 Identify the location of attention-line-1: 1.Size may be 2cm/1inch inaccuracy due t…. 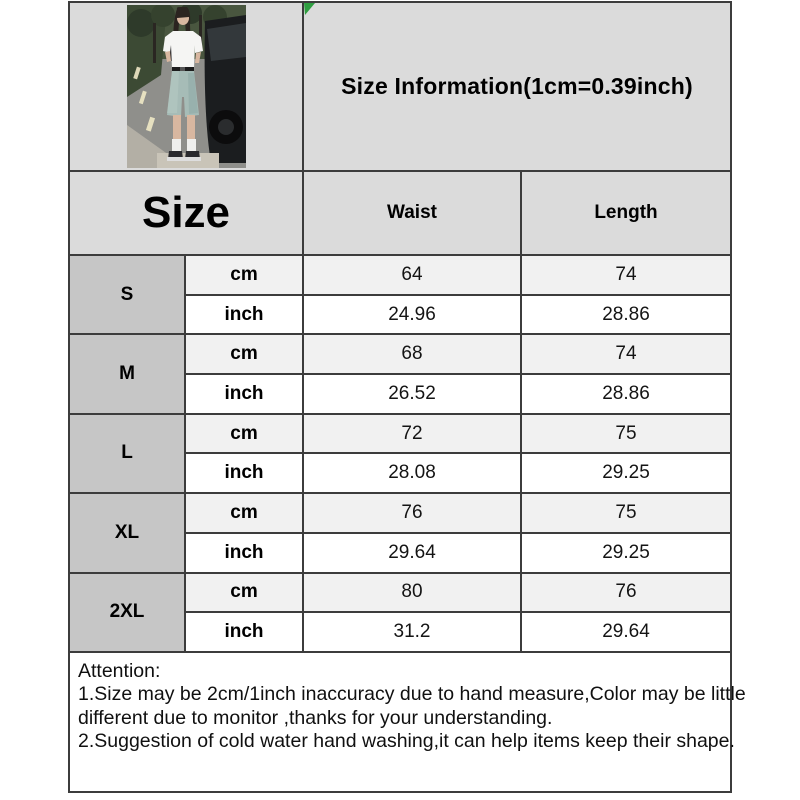
(412, 694).